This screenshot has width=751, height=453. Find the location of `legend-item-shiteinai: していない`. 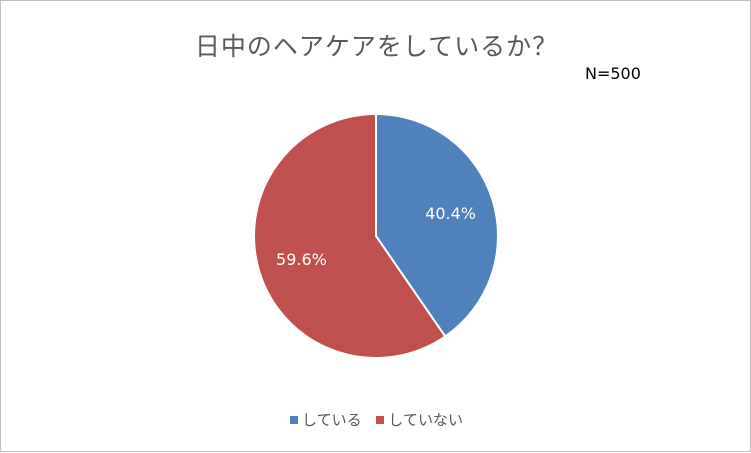

legend-item-shiteinai: していない is located at coordinates (419, 419).